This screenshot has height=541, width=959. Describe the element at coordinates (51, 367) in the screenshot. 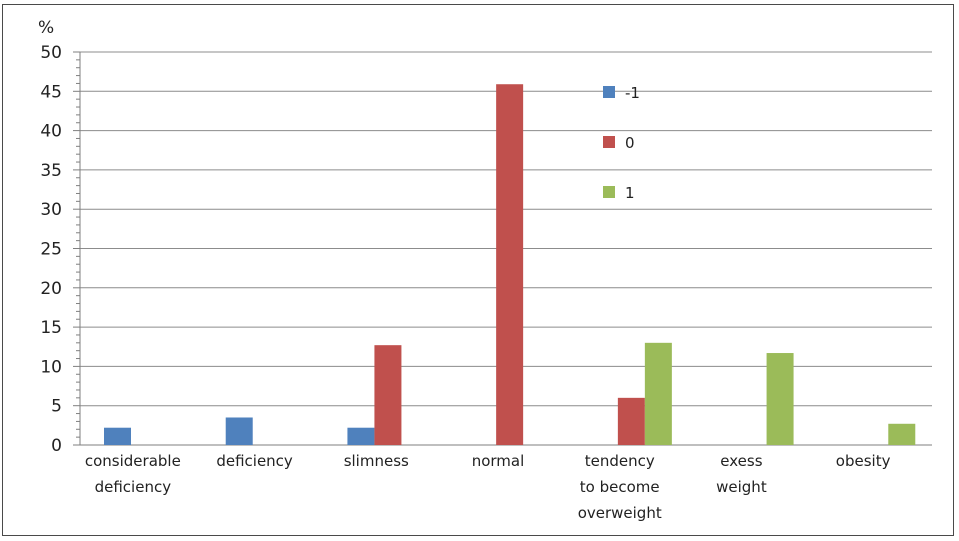

I see `y-tick-label: 10` at that location.